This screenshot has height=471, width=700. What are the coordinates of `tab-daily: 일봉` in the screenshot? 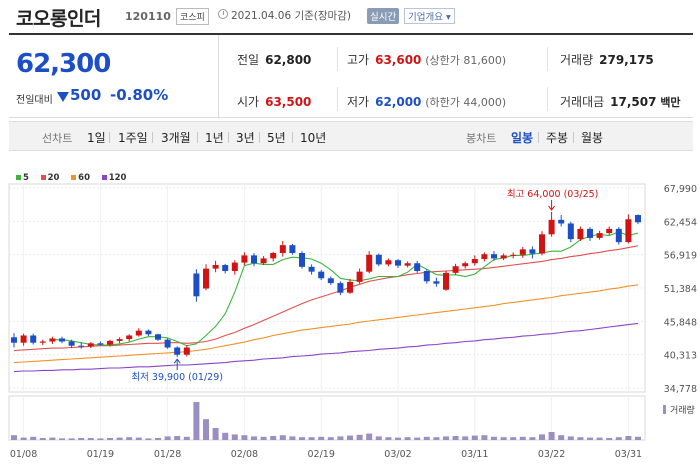 It's located at (522, 138).